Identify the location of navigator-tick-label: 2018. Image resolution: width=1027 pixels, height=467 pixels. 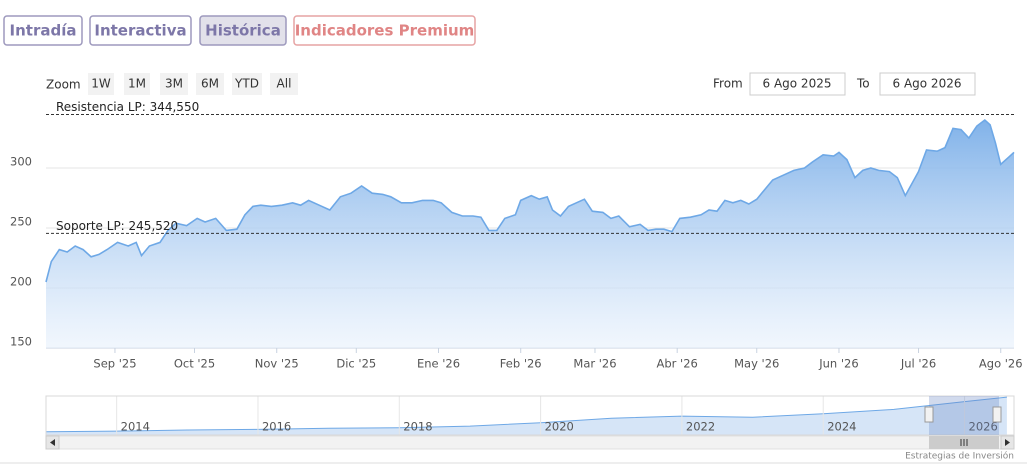
(417, 427).